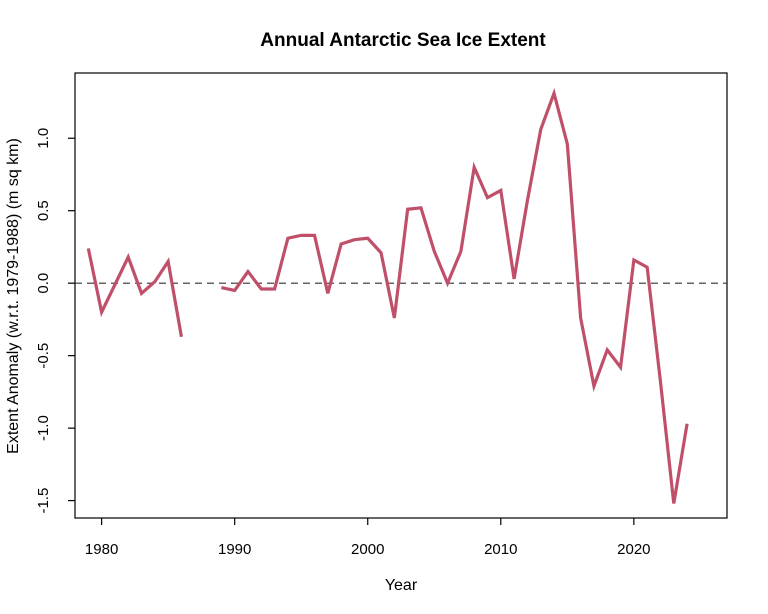 The image size is (768, 614). What do you see at coordinates (403, 40) in the screenshot?
I see `chart-title: Annual Antarctic Sea Ice Extent` at bounding box center [403, 40].